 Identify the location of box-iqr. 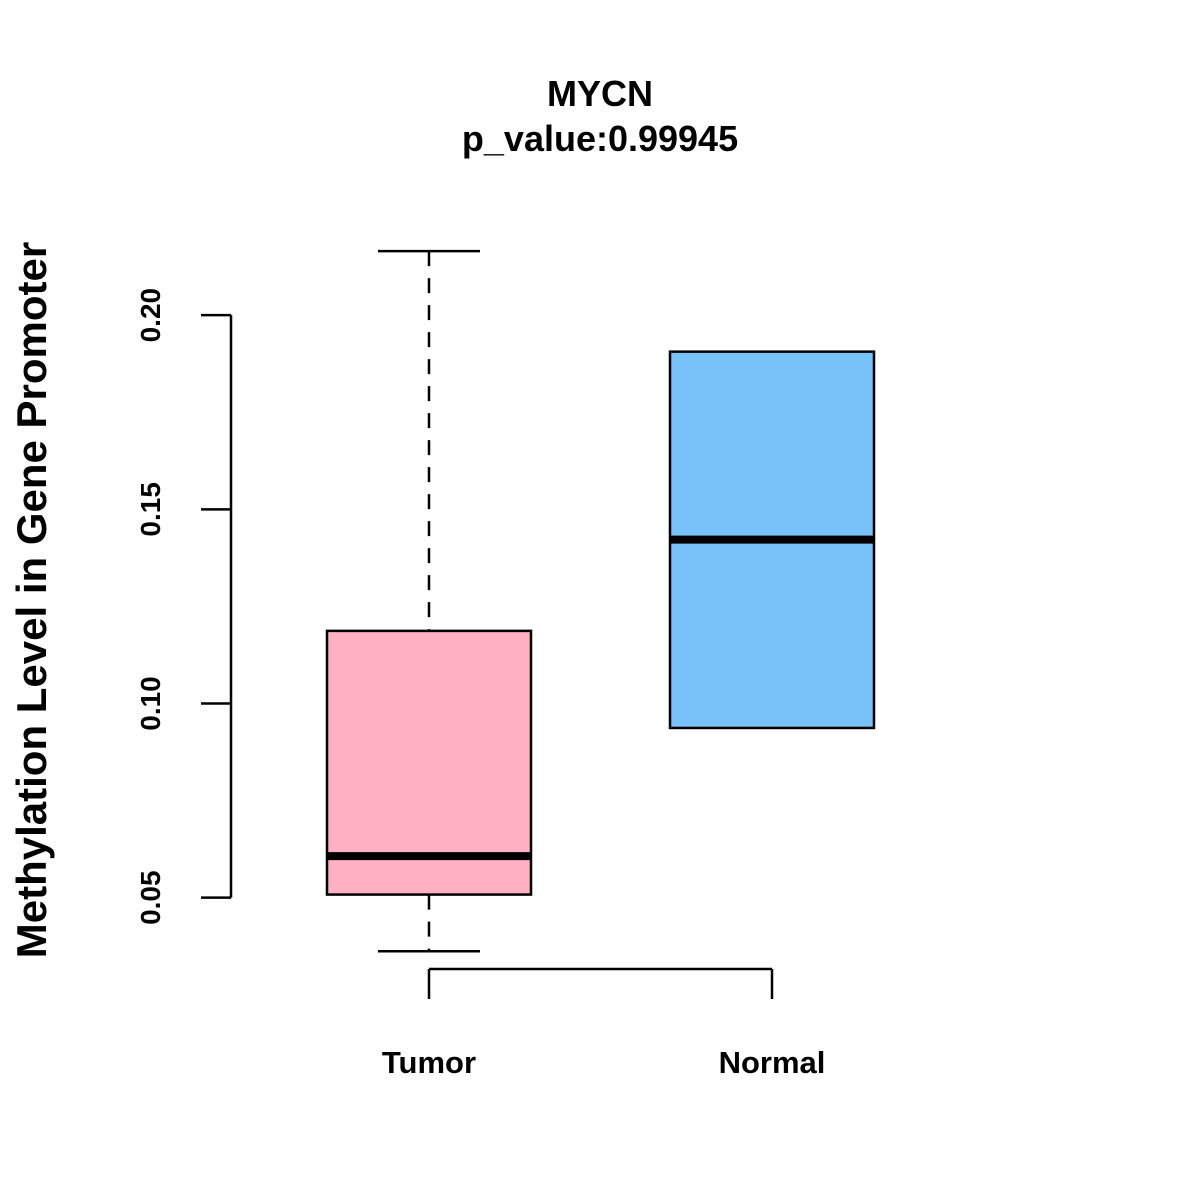
(429, 762).